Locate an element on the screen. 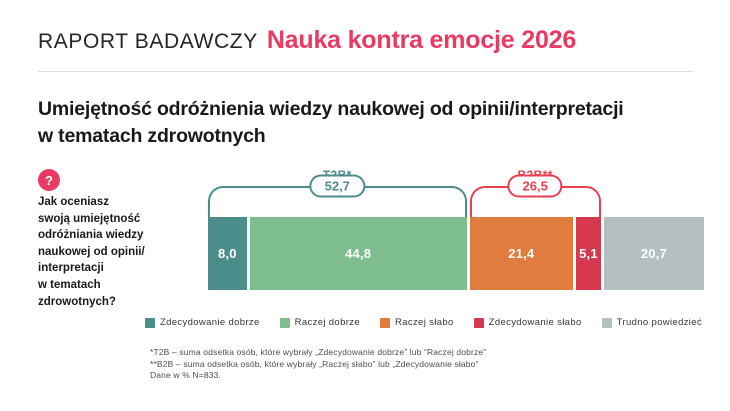 The width and height of the screenshot is (730, 411). bracket-group: B2B**26,5 is located at coordinates (535, 192).